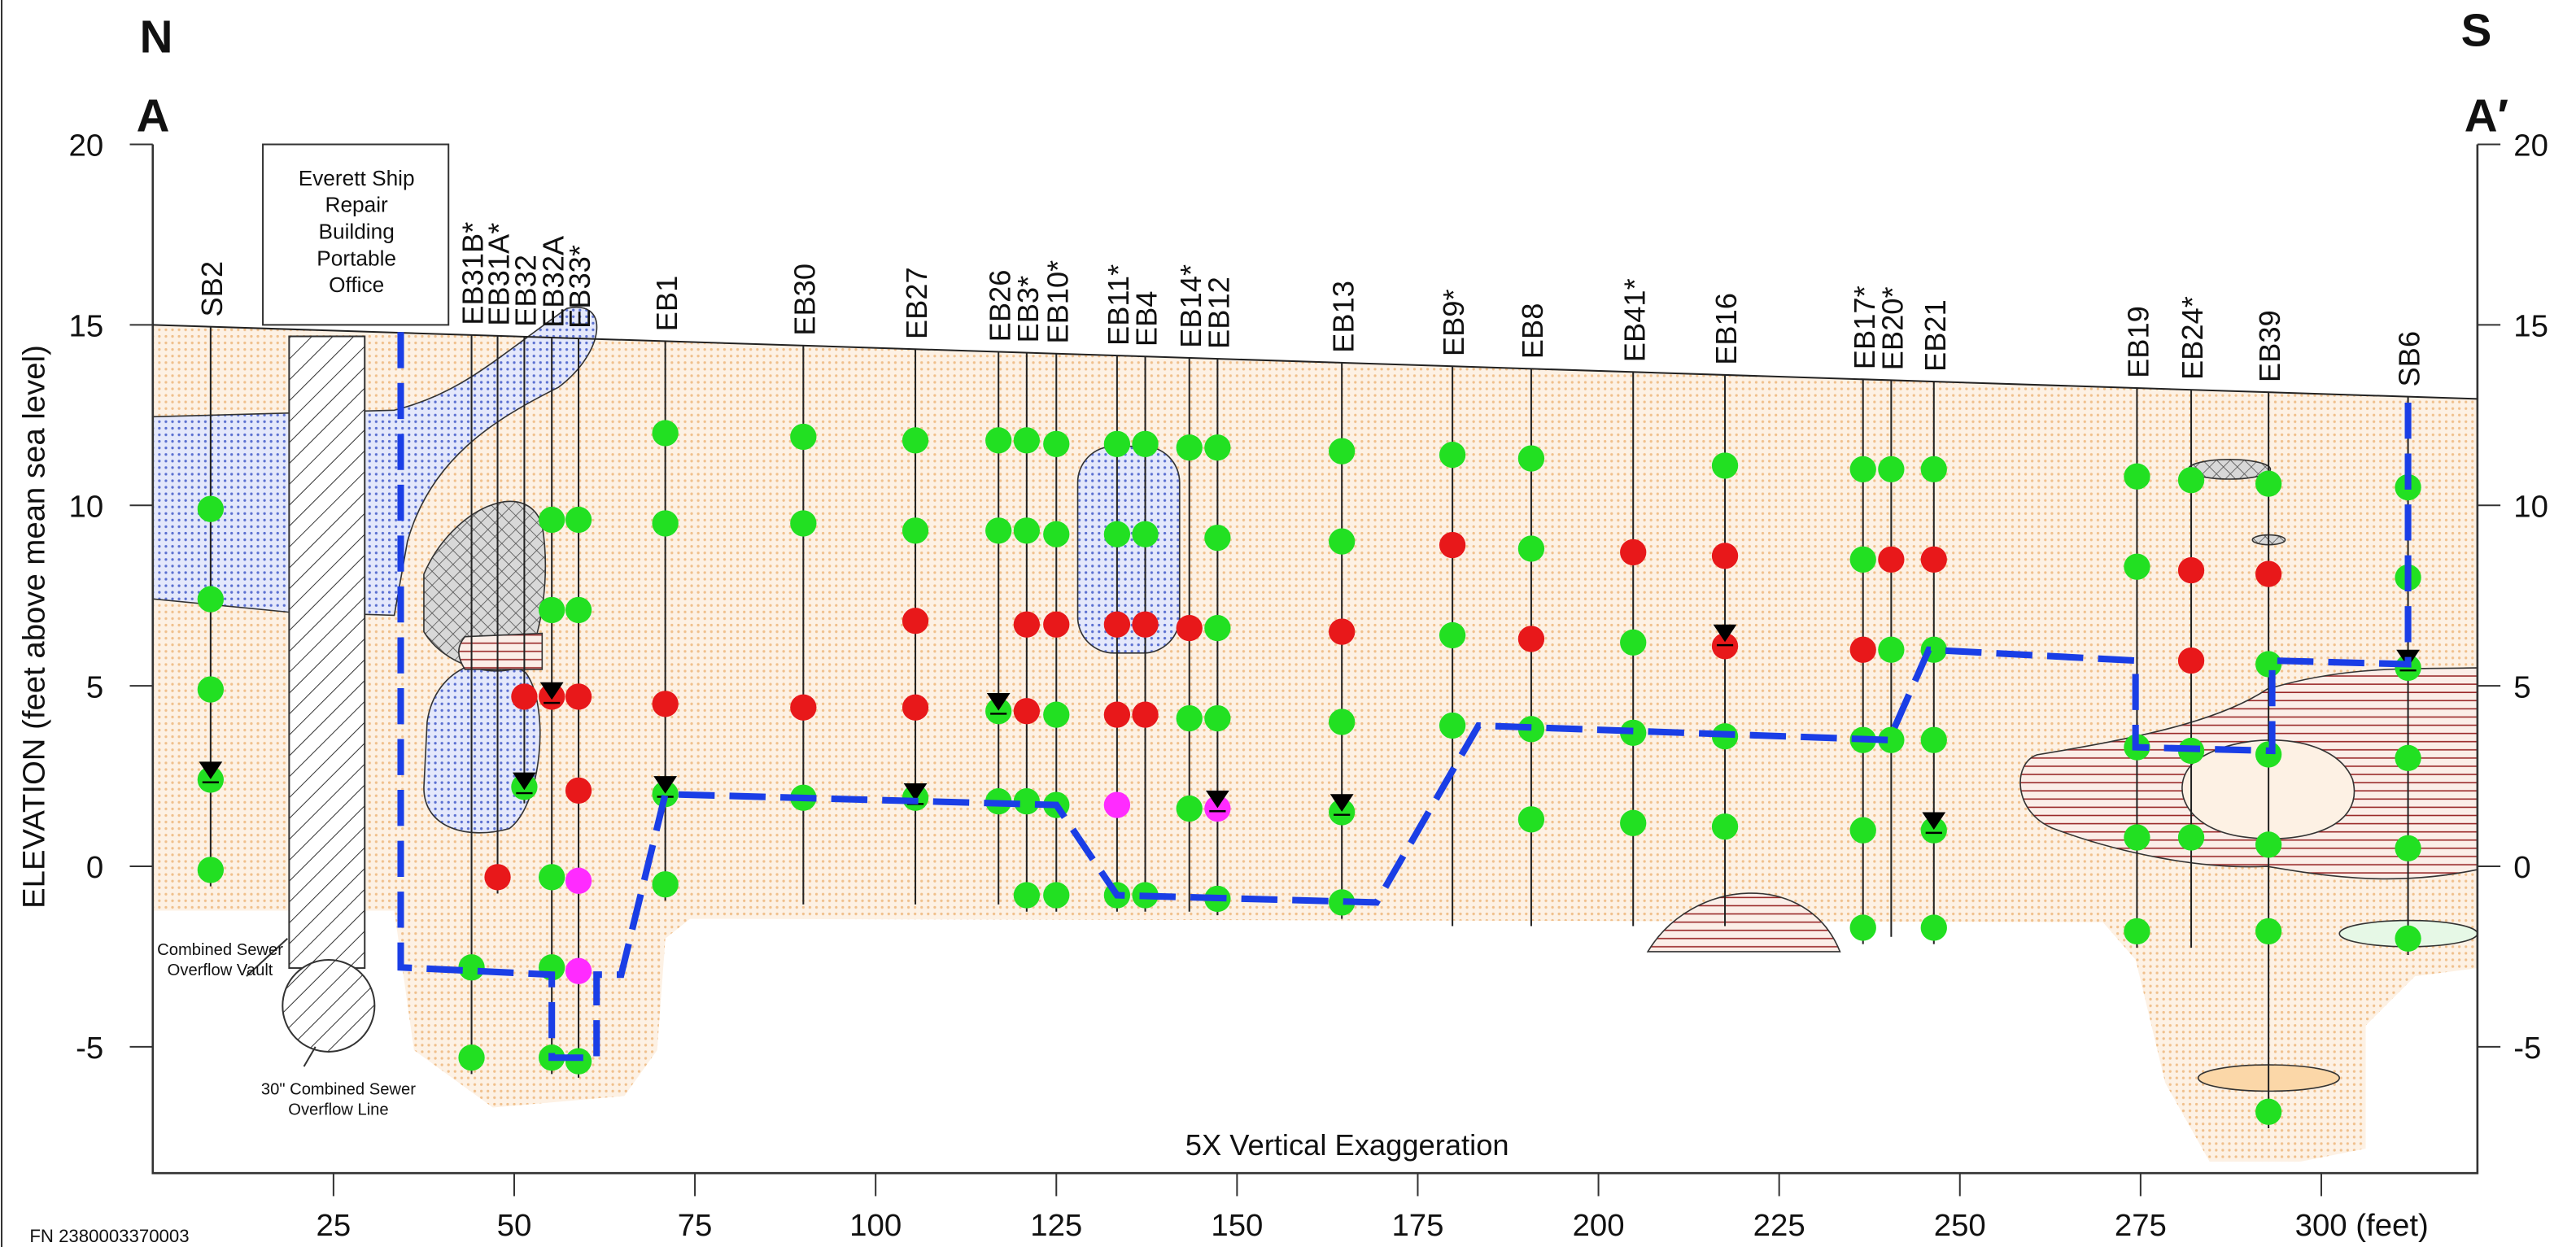  I want to click on borehole-label: EB39, so click(2269, 346).